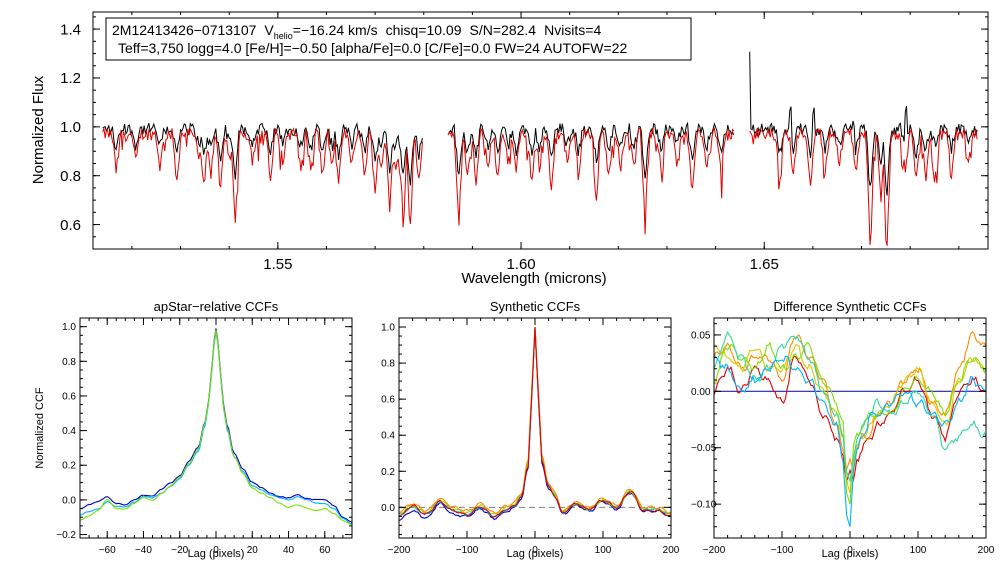  I want to click on y-tick-label: 0.05, so click(701, 335).